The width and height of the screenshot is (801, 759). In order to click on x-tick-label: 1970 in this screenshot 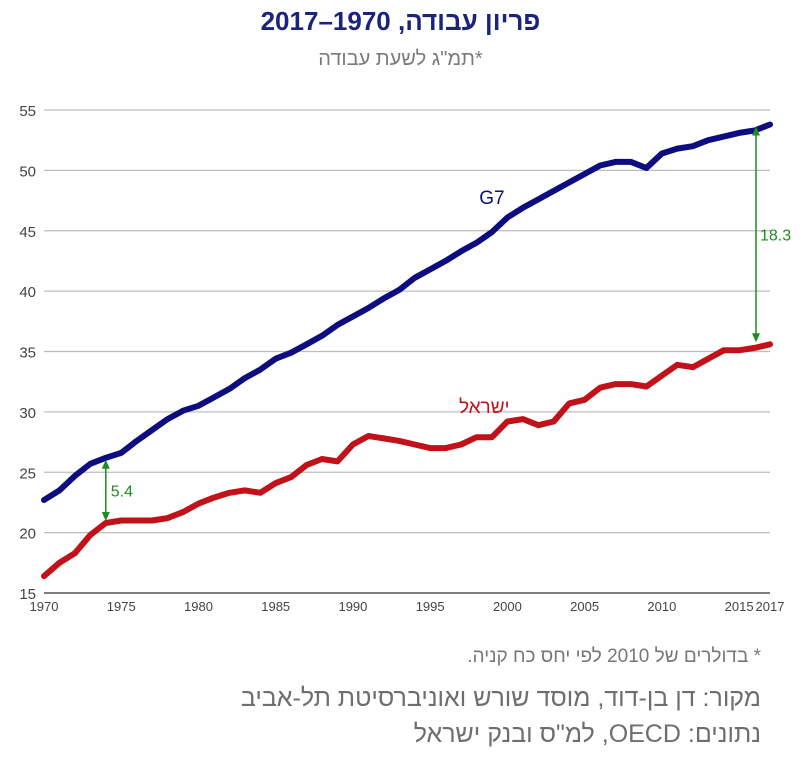, I will do `click(44, 606)`.